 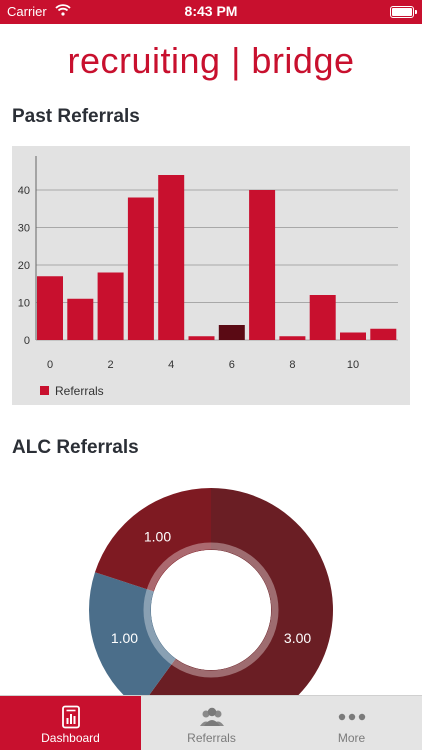 I want to click on y-tick-label: 30, so click(x=24, y=229).